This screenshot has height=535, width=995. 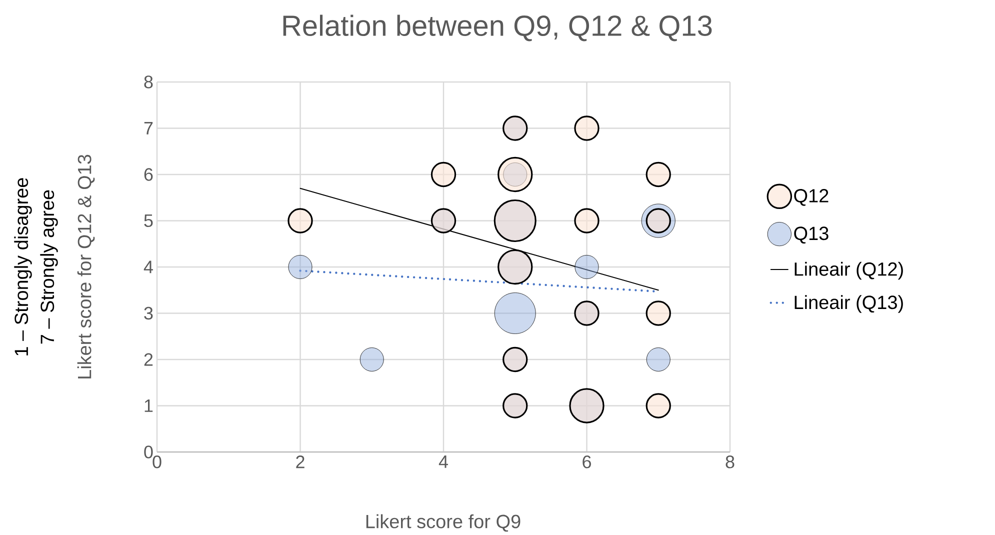 I want to click on legend-label: Q12, so click(x=811, y=197).